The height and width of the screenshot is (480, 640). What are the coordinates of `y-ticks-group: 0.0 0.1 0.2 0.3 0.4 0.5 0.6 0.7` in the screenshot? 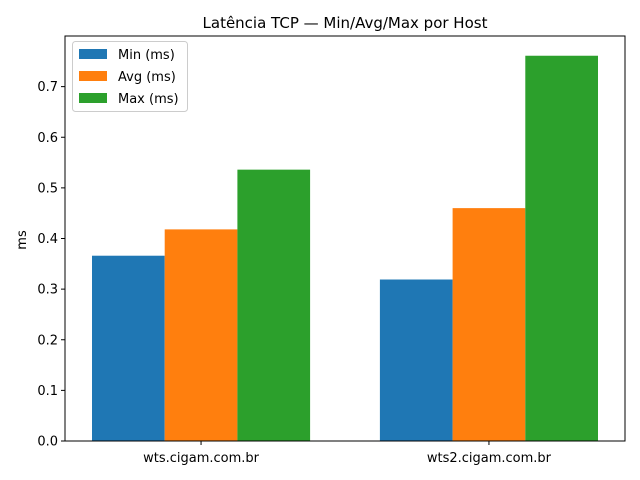 It's located at (51, 265).